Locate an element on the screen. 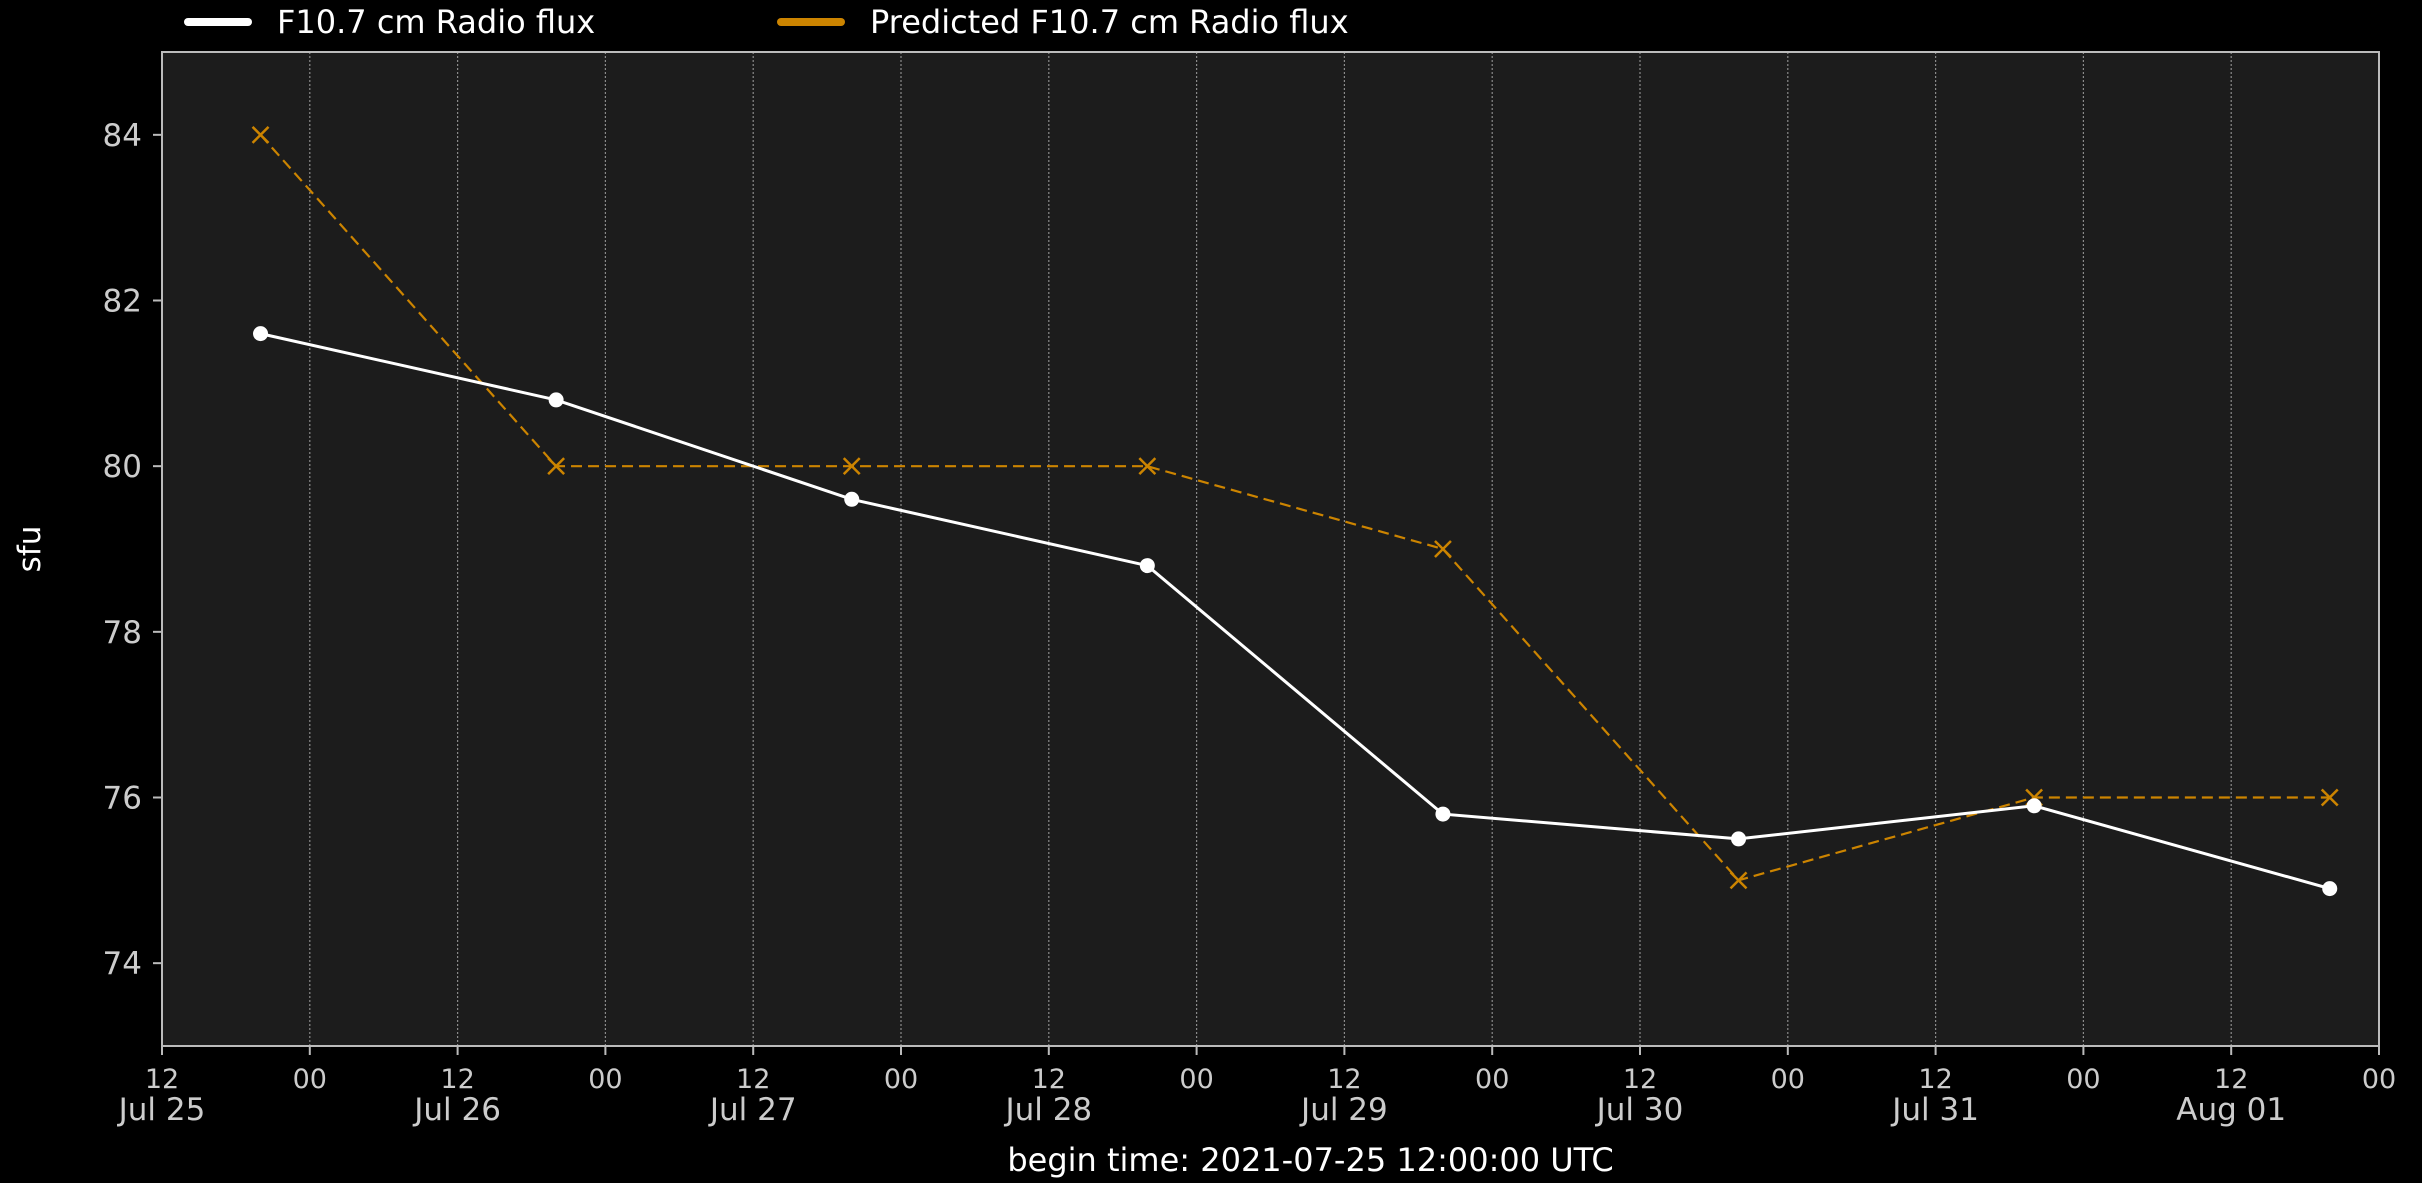  x-tick-label-date: Jul 31 is located at coordinates (1934, 1110).